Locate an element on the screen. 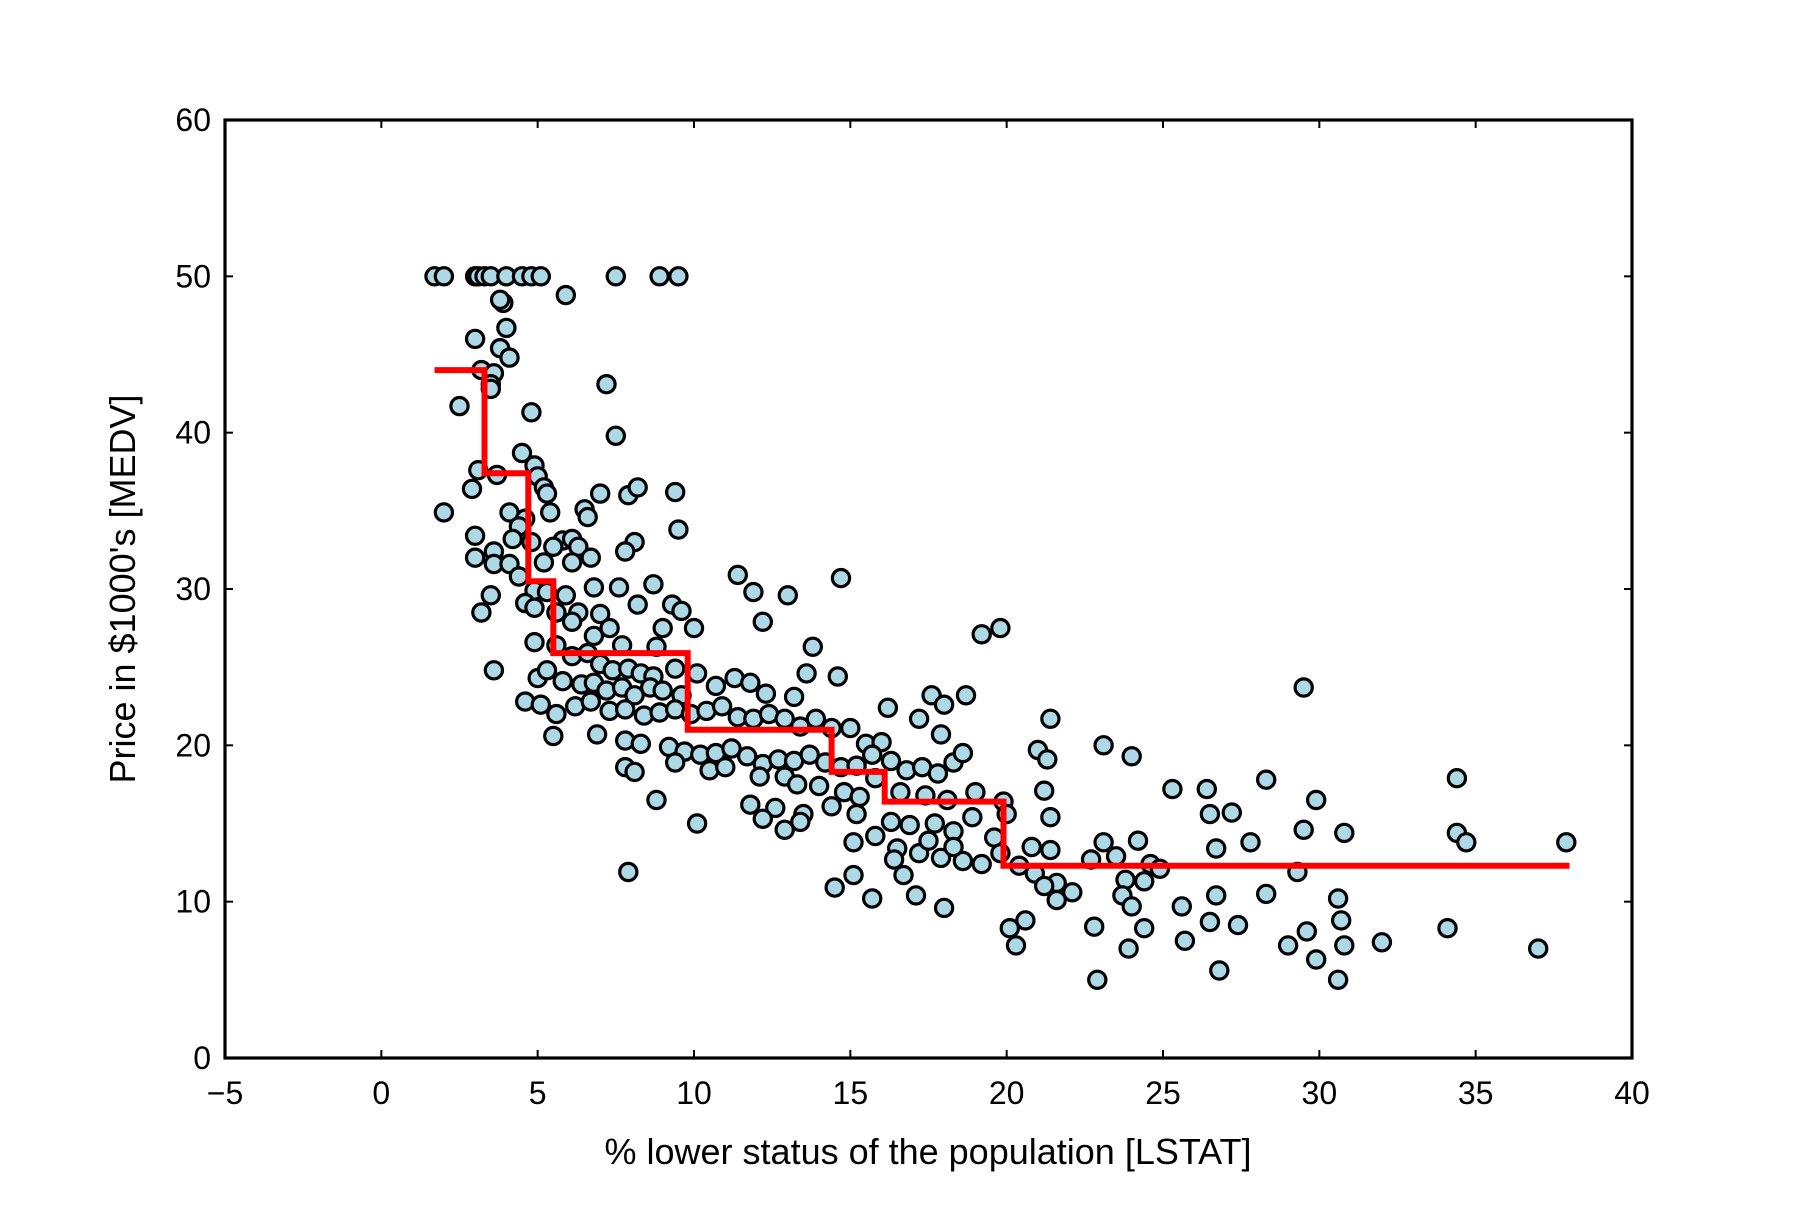  x-tick-label: 5 is located at coordinates (538, 1093).